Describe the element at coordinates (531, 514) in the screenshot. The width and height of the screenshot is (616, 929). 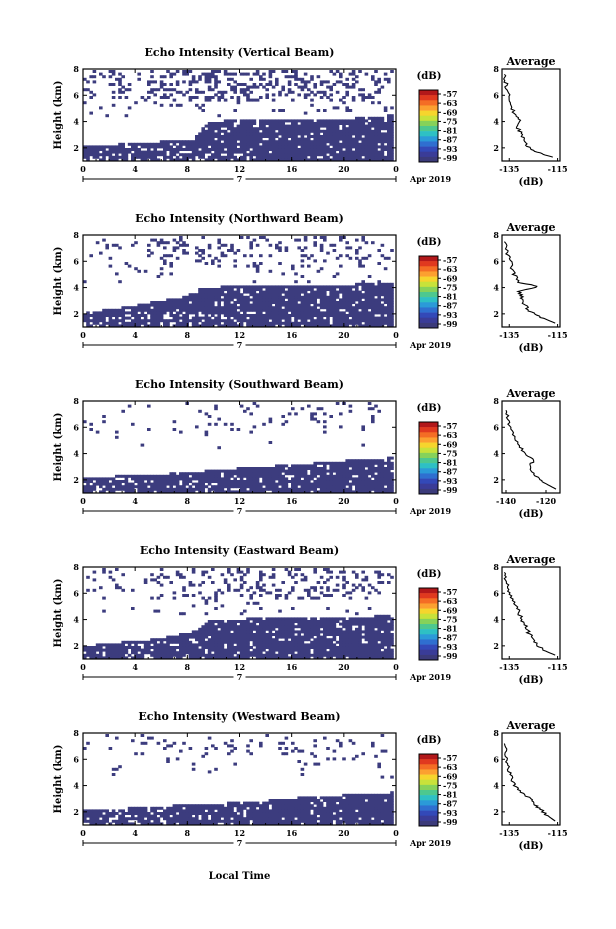
I see `avg-x-label: (dB)` at that location.